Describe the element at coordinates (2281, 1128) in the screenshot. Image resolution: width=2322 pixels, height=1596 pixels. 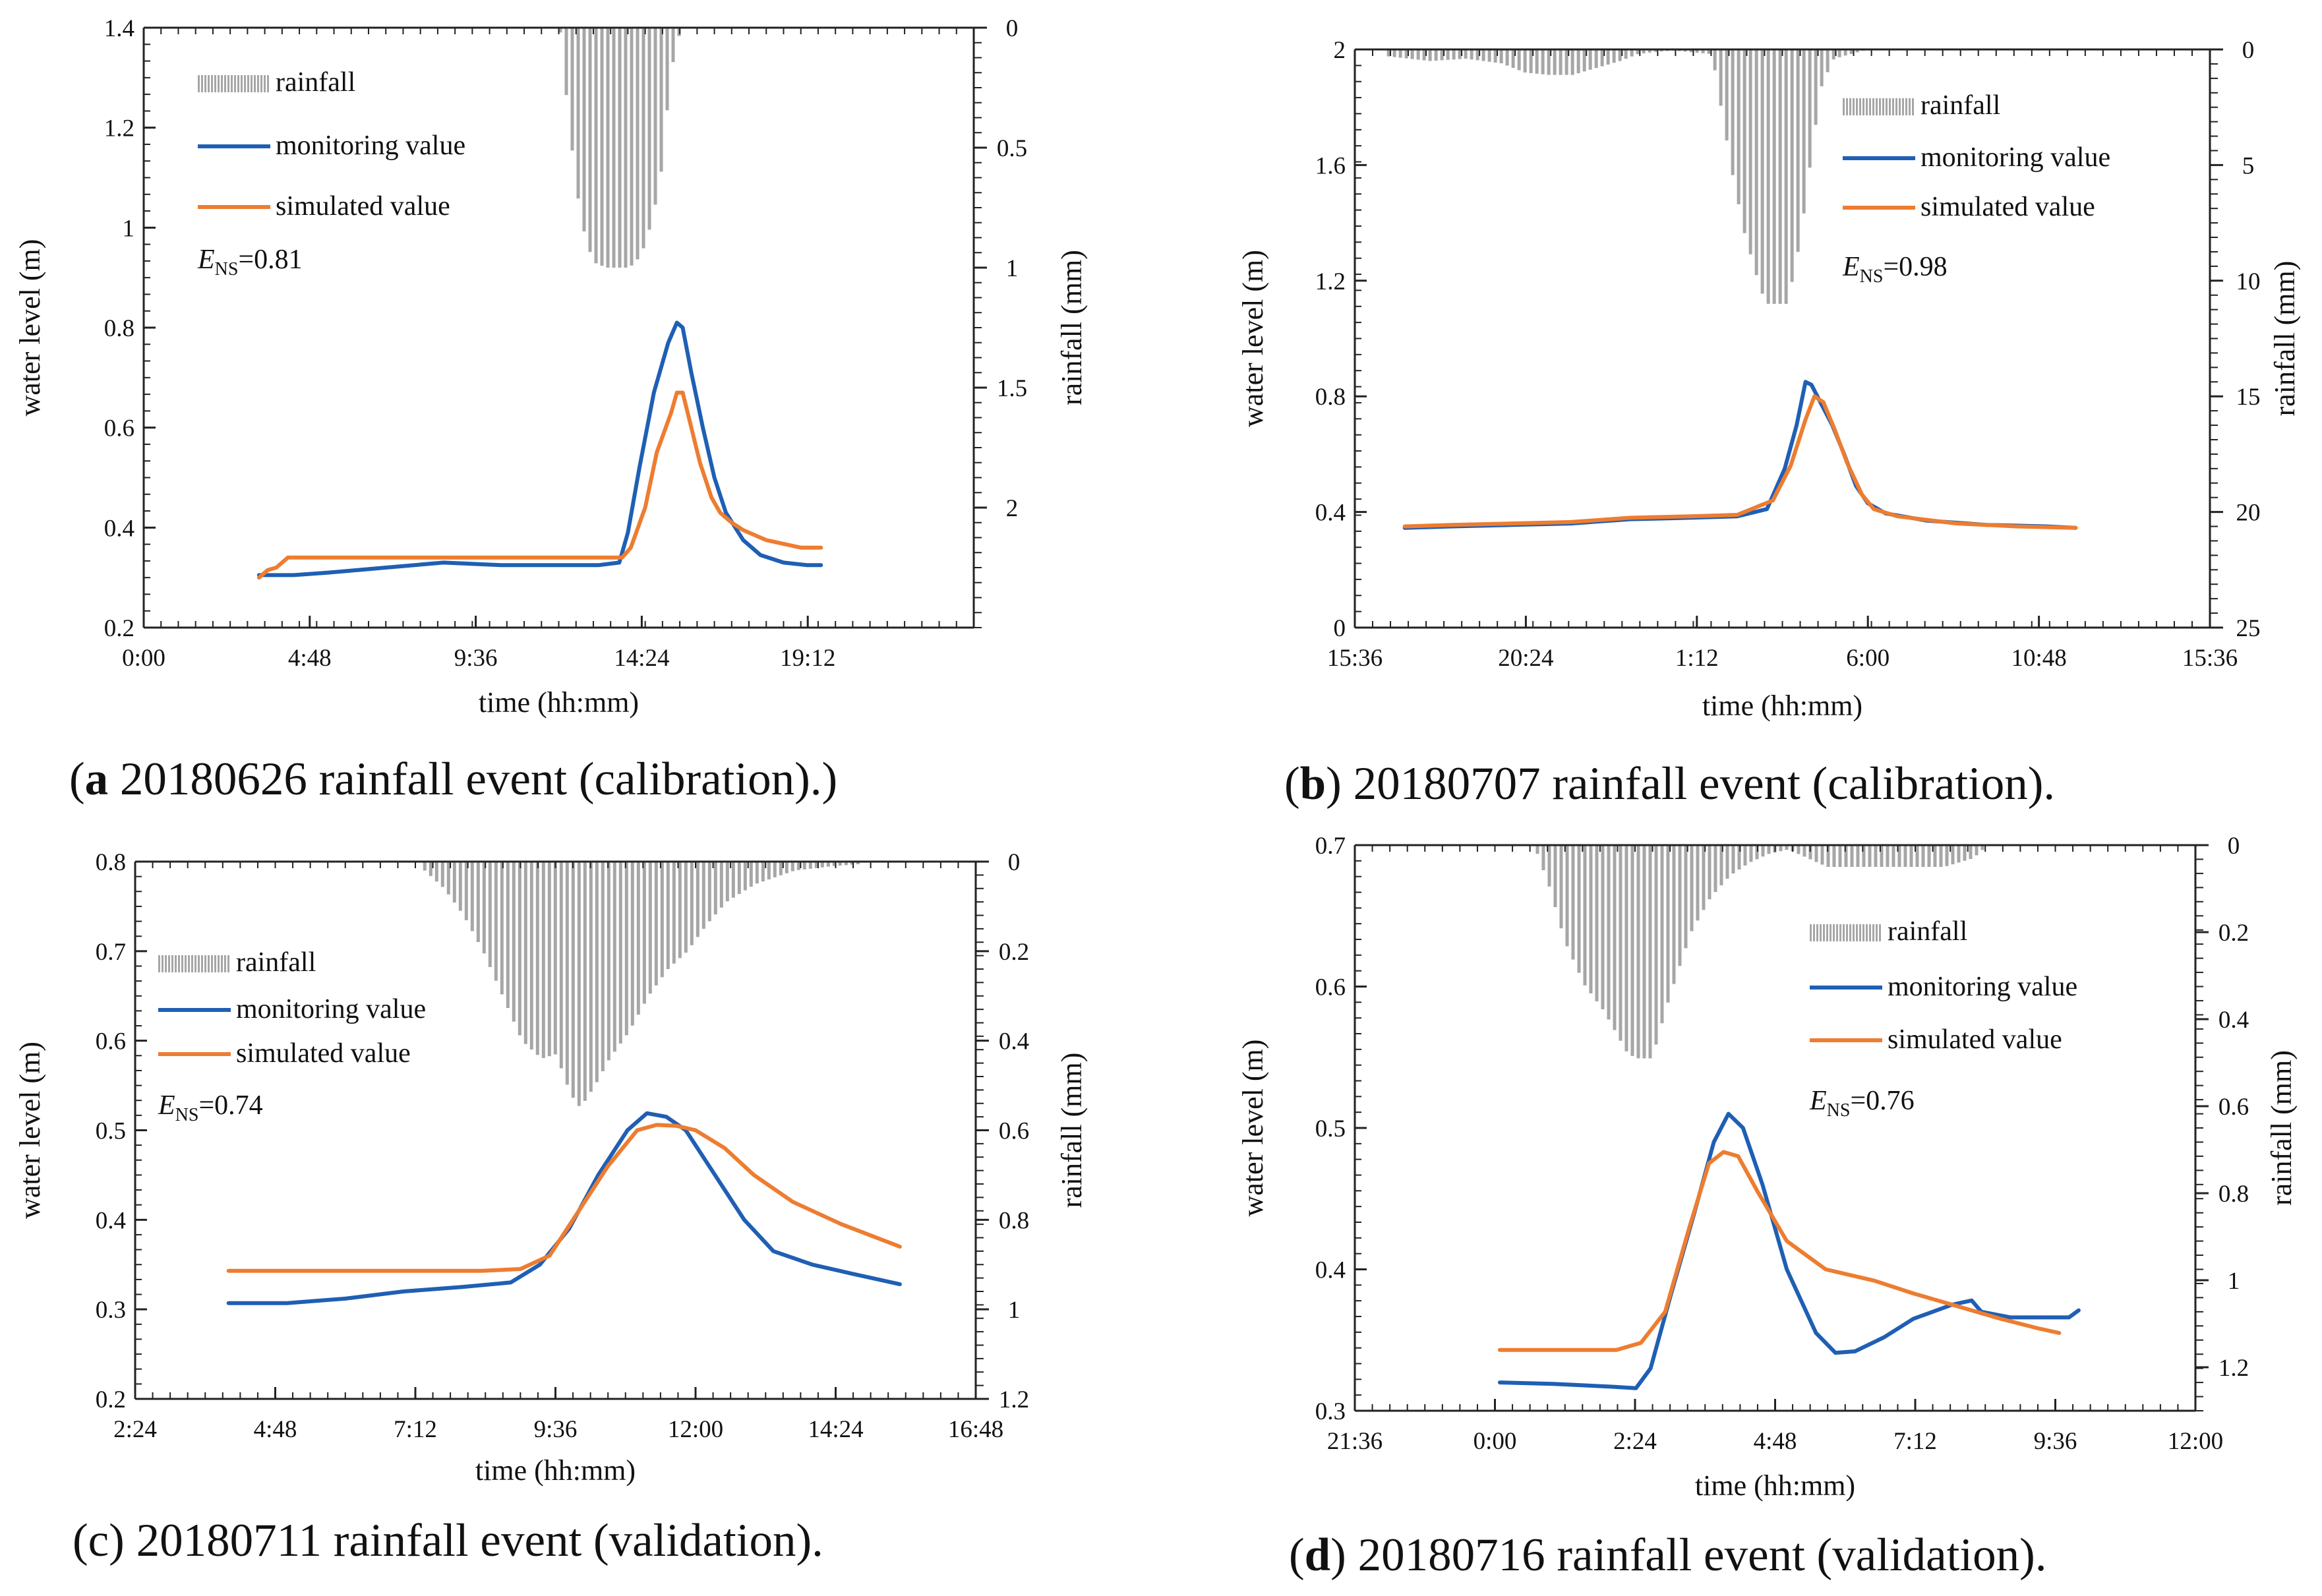
I see `y2-axis-label: rainfall (mm)` at that location.